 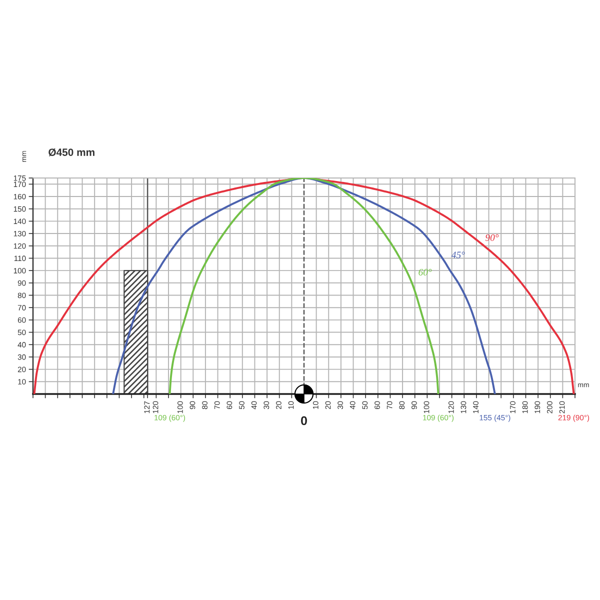 What do you see at coordinates (492, 237) in the screenshot?
I see `series-label: 90°` at bounding box center [492, 237].